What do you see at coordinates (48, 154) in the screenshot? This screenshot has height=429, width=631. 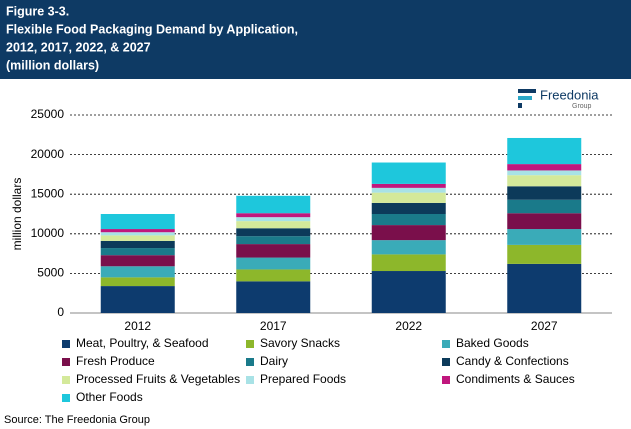 I see `y-tick-label: 20000` at bounding box center [48, 154].